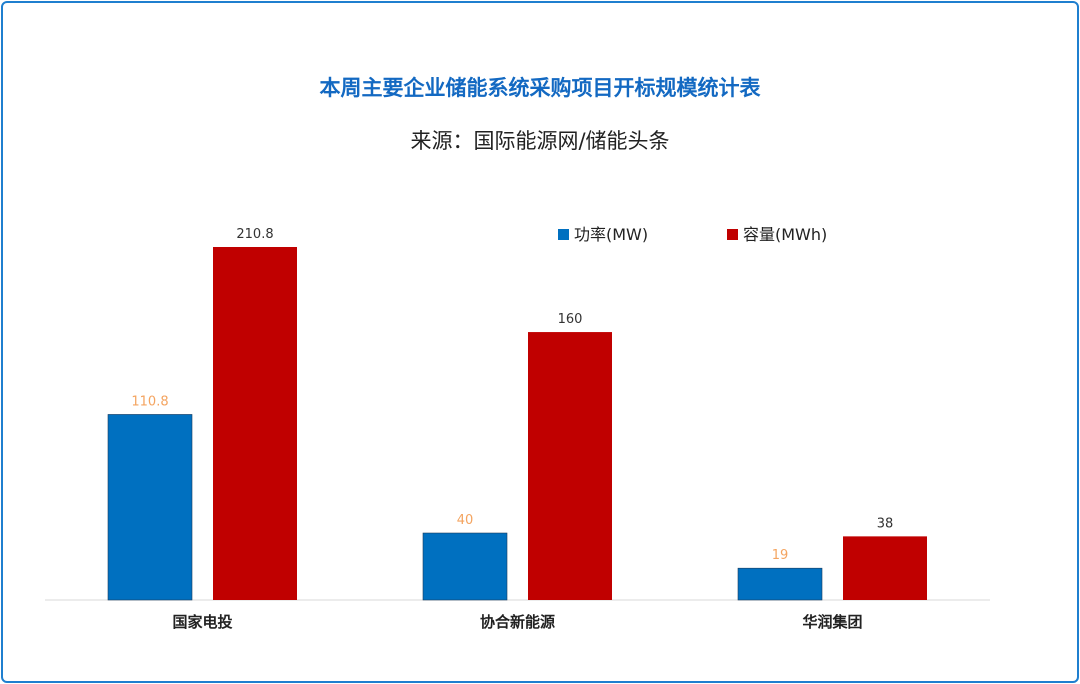  What do you see at coordinates (885, 523) in the screenshot?
I see `data-label-capacity-2: 38` at bounding box center [885, 523].